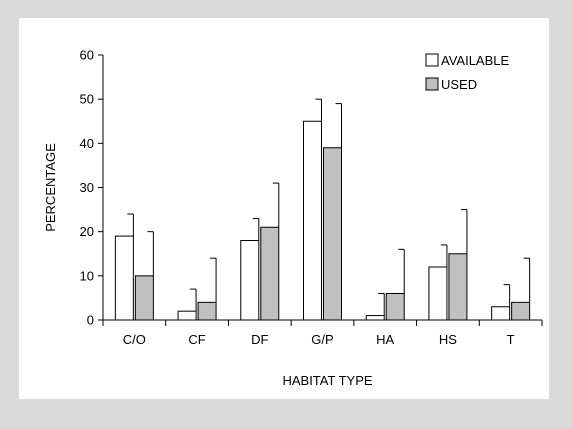 This screenshot has width=572, height=429. I want to click on x-tick-label: HA, so click(385, 339).